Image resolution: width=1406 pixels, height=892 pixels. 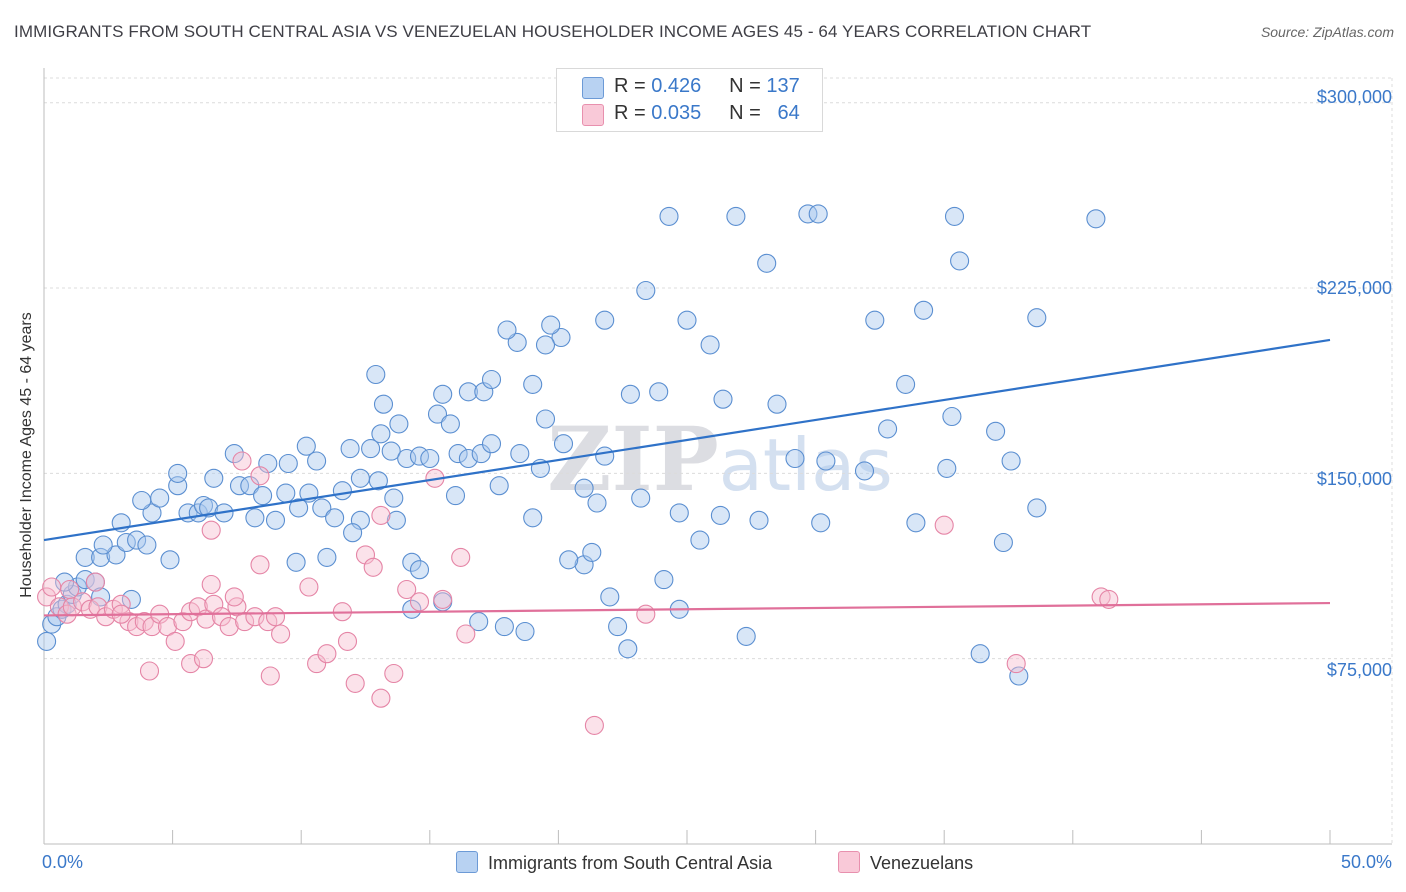 I want to click on legend-item-immigrants: Immigrants from South Central Asia, so click(x=614, y=862).